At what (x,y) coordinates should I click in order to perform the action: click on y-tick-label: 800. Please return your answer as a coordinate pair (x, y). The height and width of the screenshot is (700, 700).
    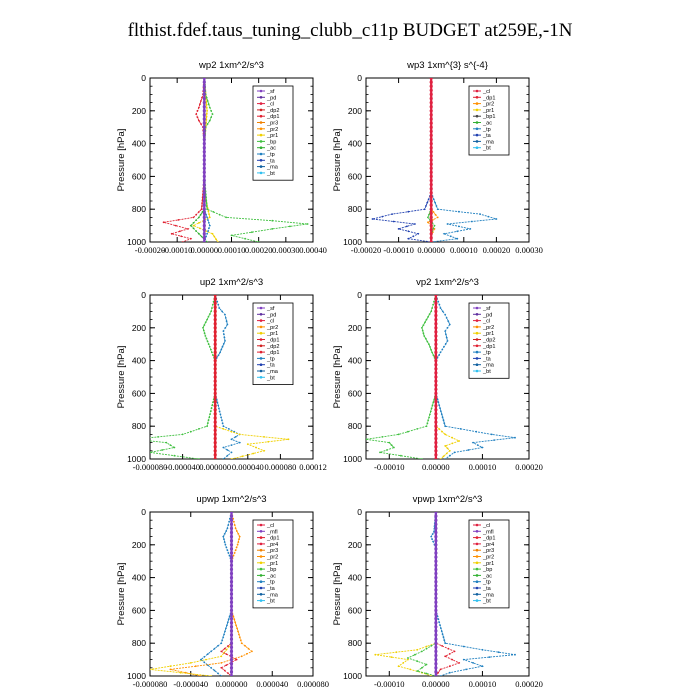
    Looking at the image, I should click on (139, 426).